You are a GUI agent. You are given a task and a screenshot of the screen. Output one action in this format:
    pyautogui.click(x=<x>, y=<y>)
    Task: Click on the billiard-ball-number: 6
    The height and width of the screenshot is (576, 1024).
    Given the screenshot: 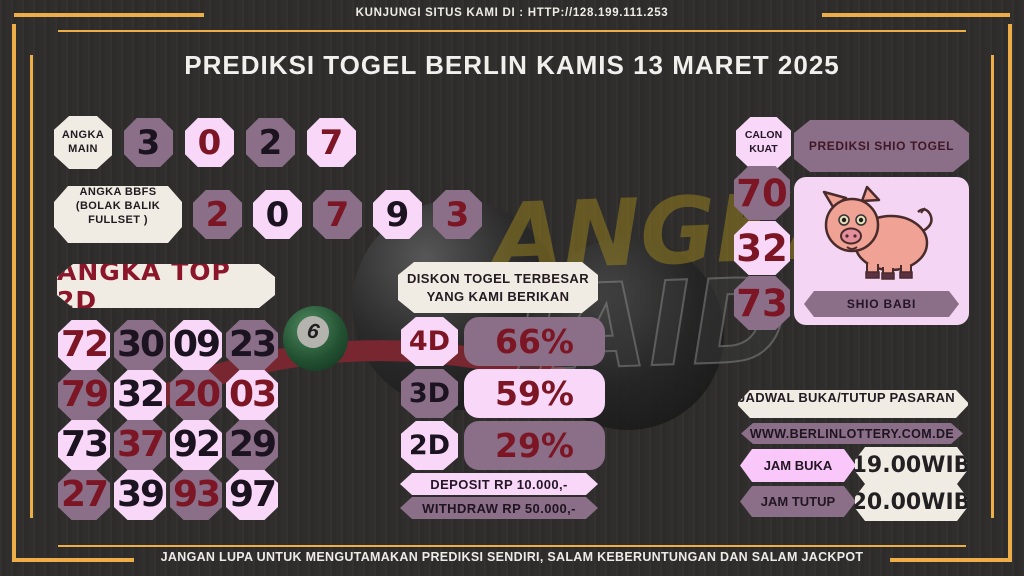 What is the action you would take?
    pyautogui.click(x=313, y=332)
    